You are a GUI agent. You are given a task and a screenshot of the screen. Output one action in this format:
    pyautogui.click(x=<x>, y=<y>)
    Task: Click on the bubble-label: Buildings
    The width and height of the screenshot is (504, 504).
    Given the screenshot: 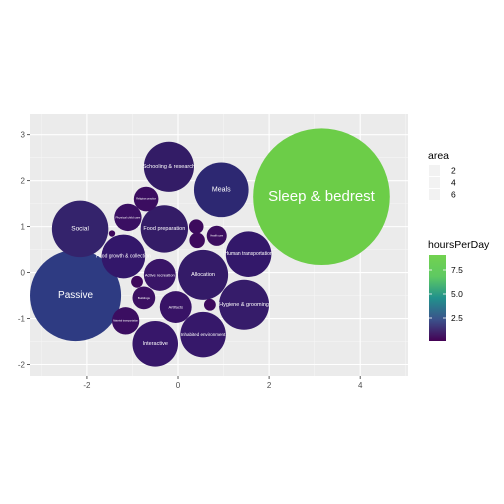 What is the action you would take?
    pyautogui.click(x=144, y=298)
    